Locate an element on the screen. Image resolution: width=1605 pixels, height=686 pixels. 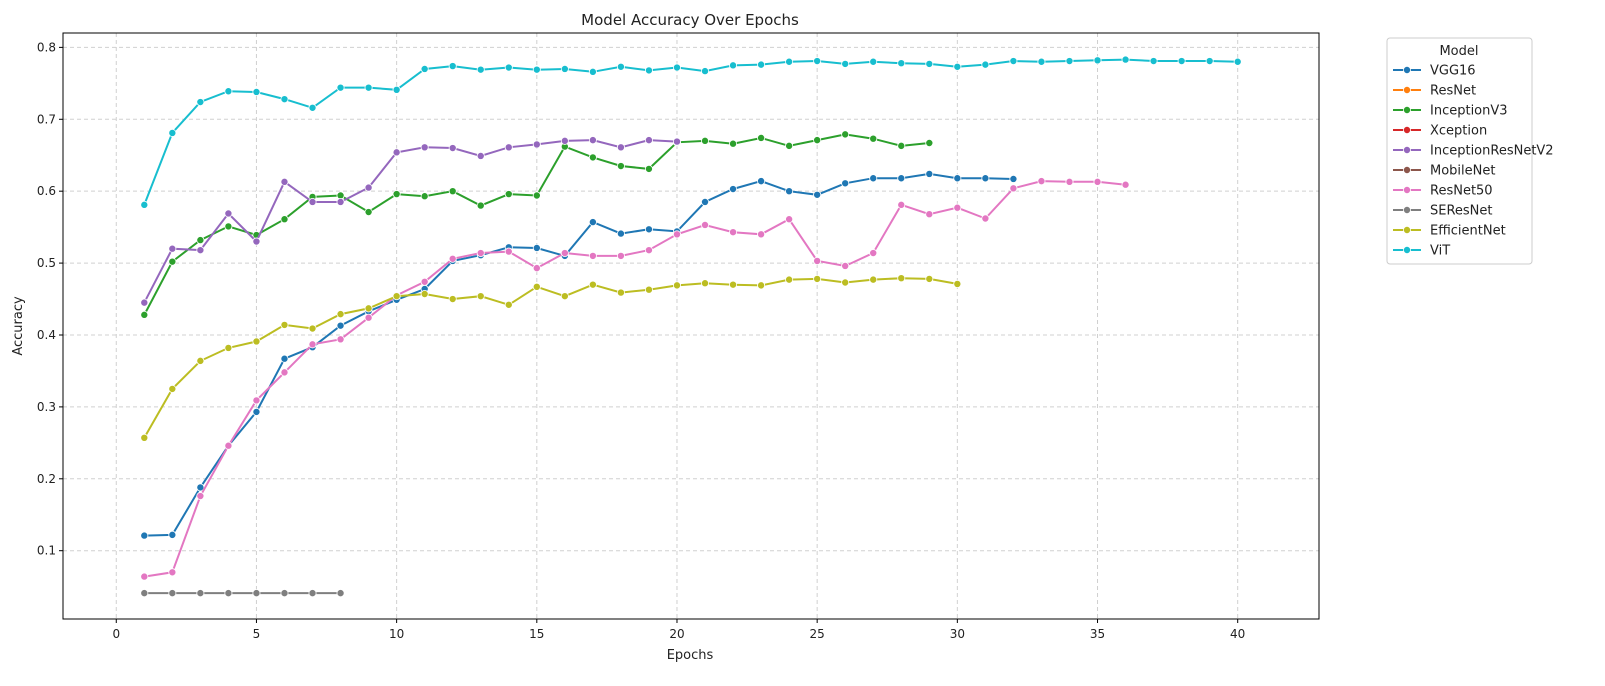
legend-item-inceptionresnetv2: InceptionResNetV2 is located at coordinates (1473, 151).